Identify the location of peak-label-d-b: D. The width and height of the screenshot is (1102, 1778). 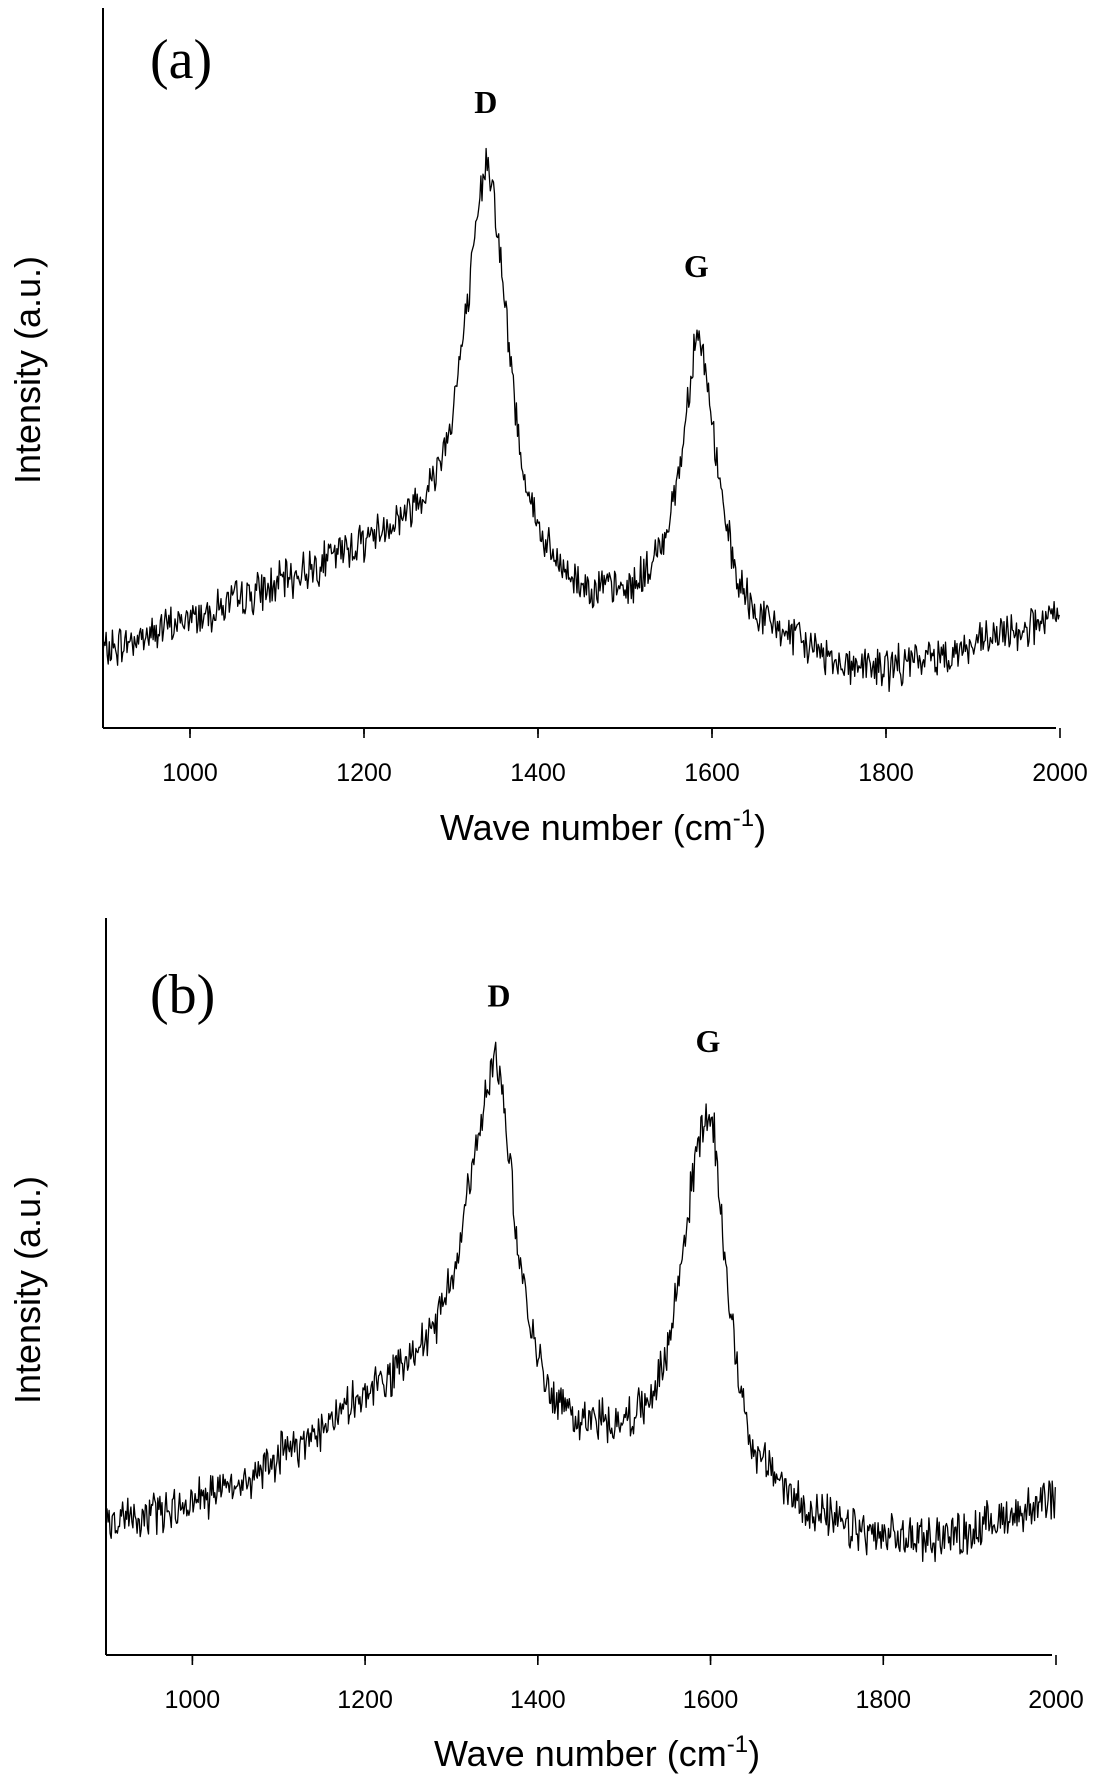
(498, 995).